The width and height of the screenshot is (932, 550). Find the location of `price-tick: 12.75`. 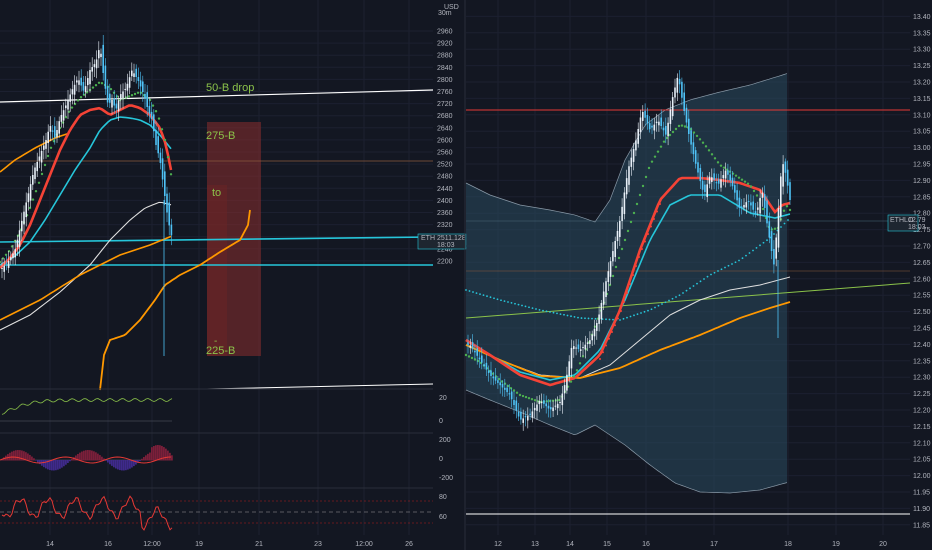

price-tick: 12.75 is located at coordinates (922, 230).